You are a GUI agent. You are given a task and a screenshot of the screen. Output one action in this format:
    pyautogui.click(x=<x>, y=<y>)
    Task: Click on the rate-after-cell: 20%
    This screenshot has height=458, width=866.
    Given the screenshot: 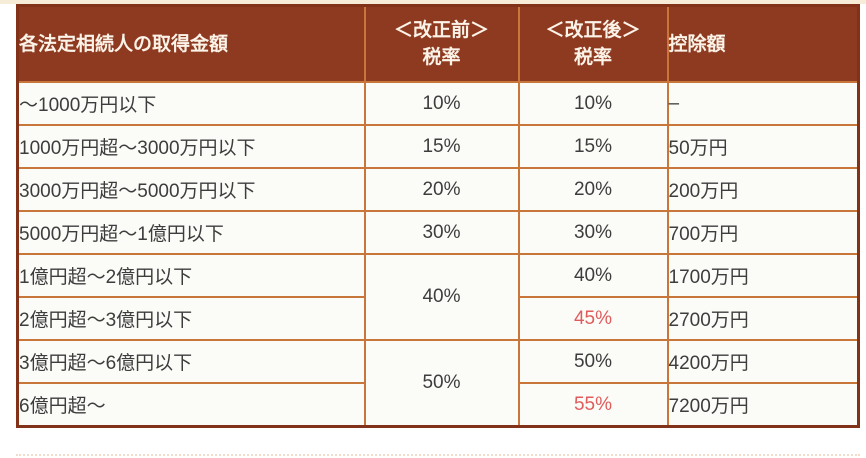 What is the action you would take?
    pyautogui.click(x=593, y=189)
    